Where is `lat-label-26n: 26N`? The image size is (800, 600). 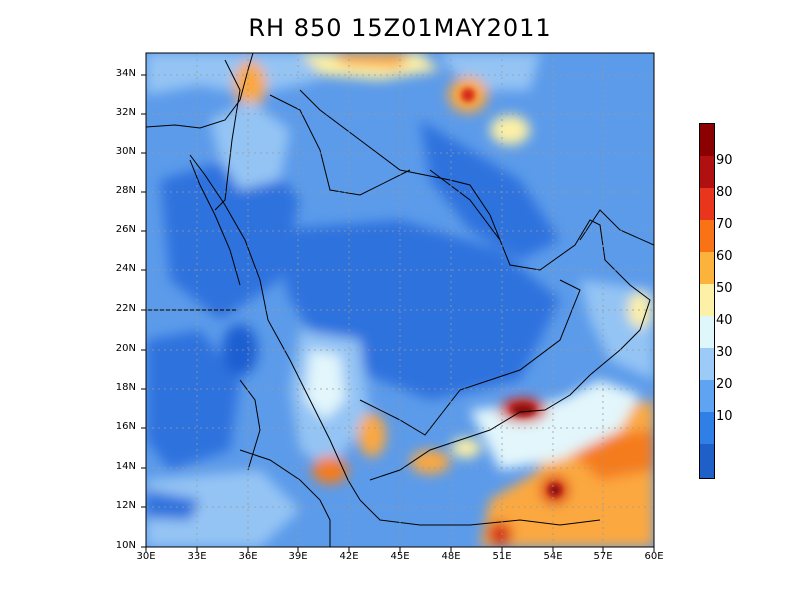
lat-label-26n: 26N is located at coordinates (125, 229).